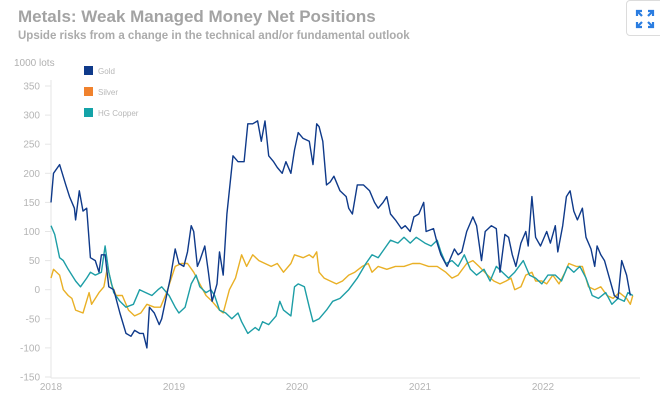  Describe the element at coordinates (31, 145) in the screenshot. I see `y-tick-label: 250` at that location.